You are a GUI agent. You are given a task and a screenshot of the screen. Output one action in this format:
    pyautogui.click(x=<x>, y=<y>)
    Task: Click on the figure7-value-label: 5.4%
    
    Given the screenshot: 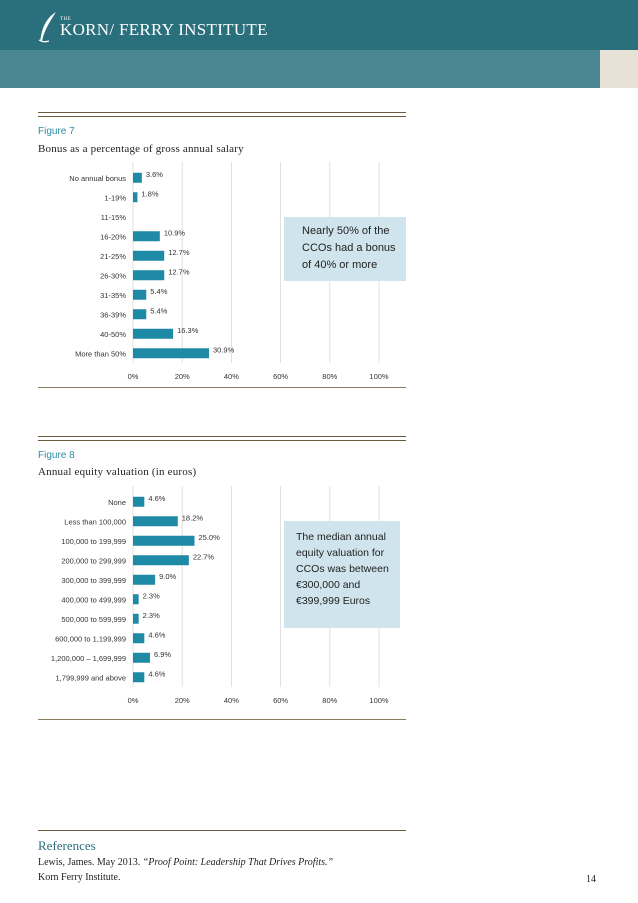 What is the action you would take?
    pyautogui.click(x=158, y=291)
    